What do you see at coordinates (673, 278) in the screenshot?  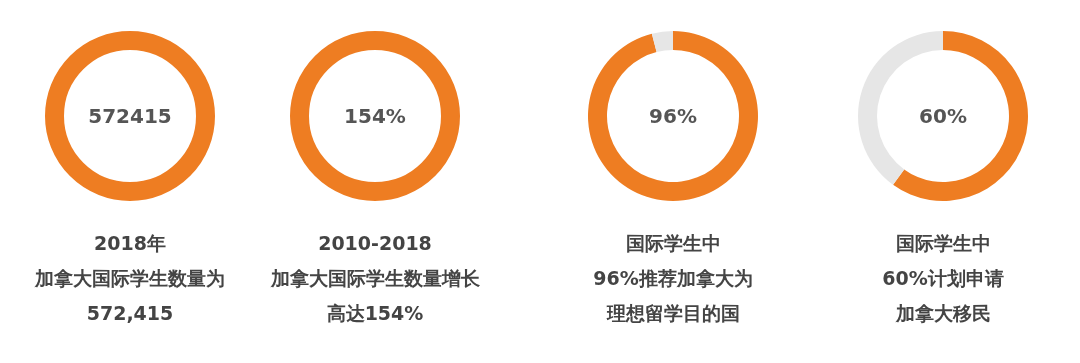 I see `text: 96%推荐加拿大为` at bounding box center [673, 278].